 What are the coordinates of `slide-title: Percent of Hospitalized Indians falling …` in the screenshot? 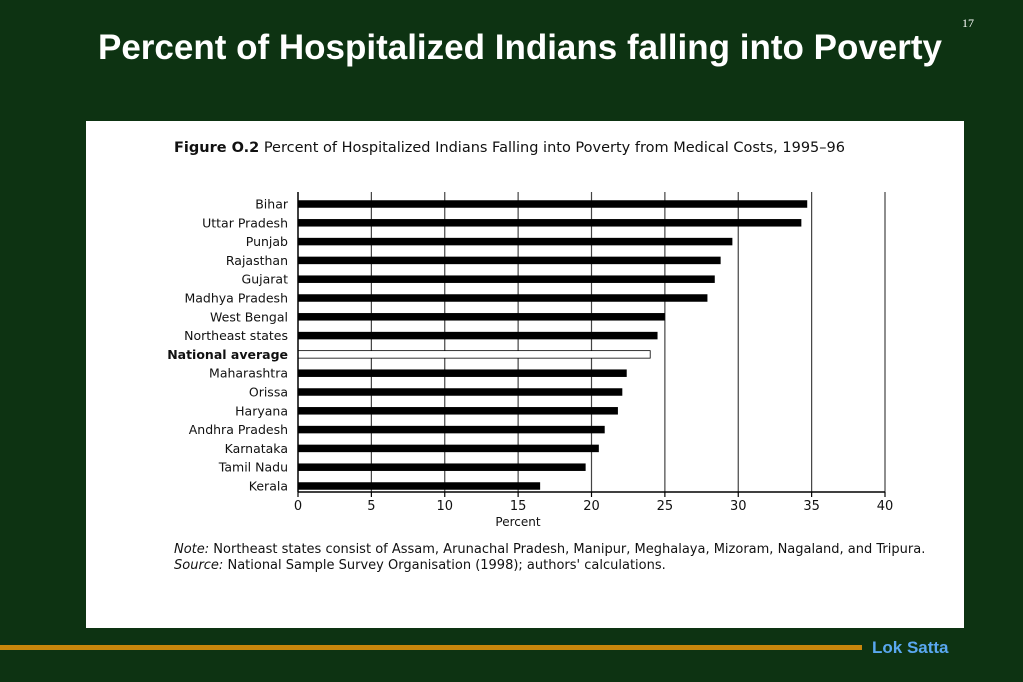 It's located at (520, 47).